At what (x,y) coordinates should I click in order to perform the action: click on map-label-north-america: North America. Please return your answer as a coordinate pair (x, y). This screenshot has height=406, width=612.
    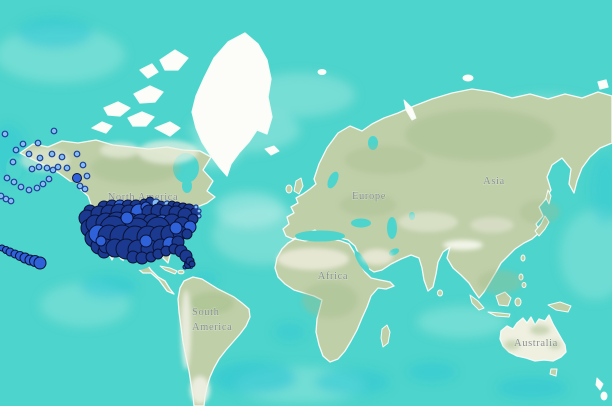
    Looking at the image, I should click on (143, 197).